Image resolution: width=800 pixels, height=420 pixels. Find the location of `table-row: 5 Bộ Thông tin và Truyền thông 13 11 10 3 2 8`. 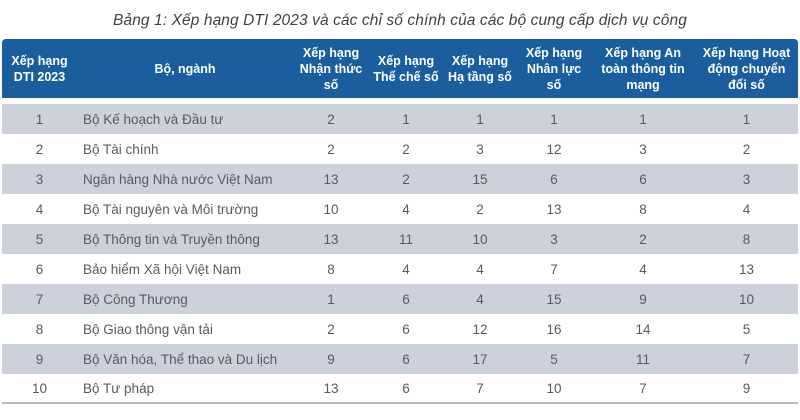

table-row: 5 Bộ Thông tin và Truyền thông 13 11 10 3 2 8 is located at coordinates (400, 239).